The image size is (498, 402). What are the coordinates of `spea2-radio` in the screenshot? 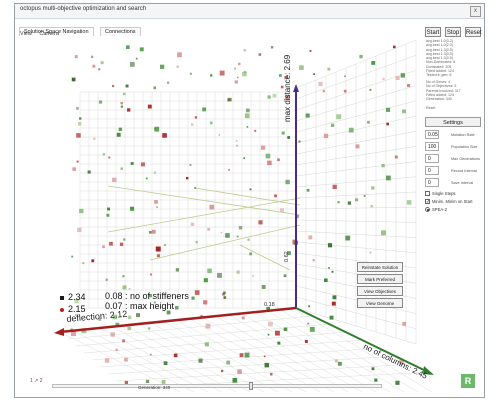 It's located at (427, 209).